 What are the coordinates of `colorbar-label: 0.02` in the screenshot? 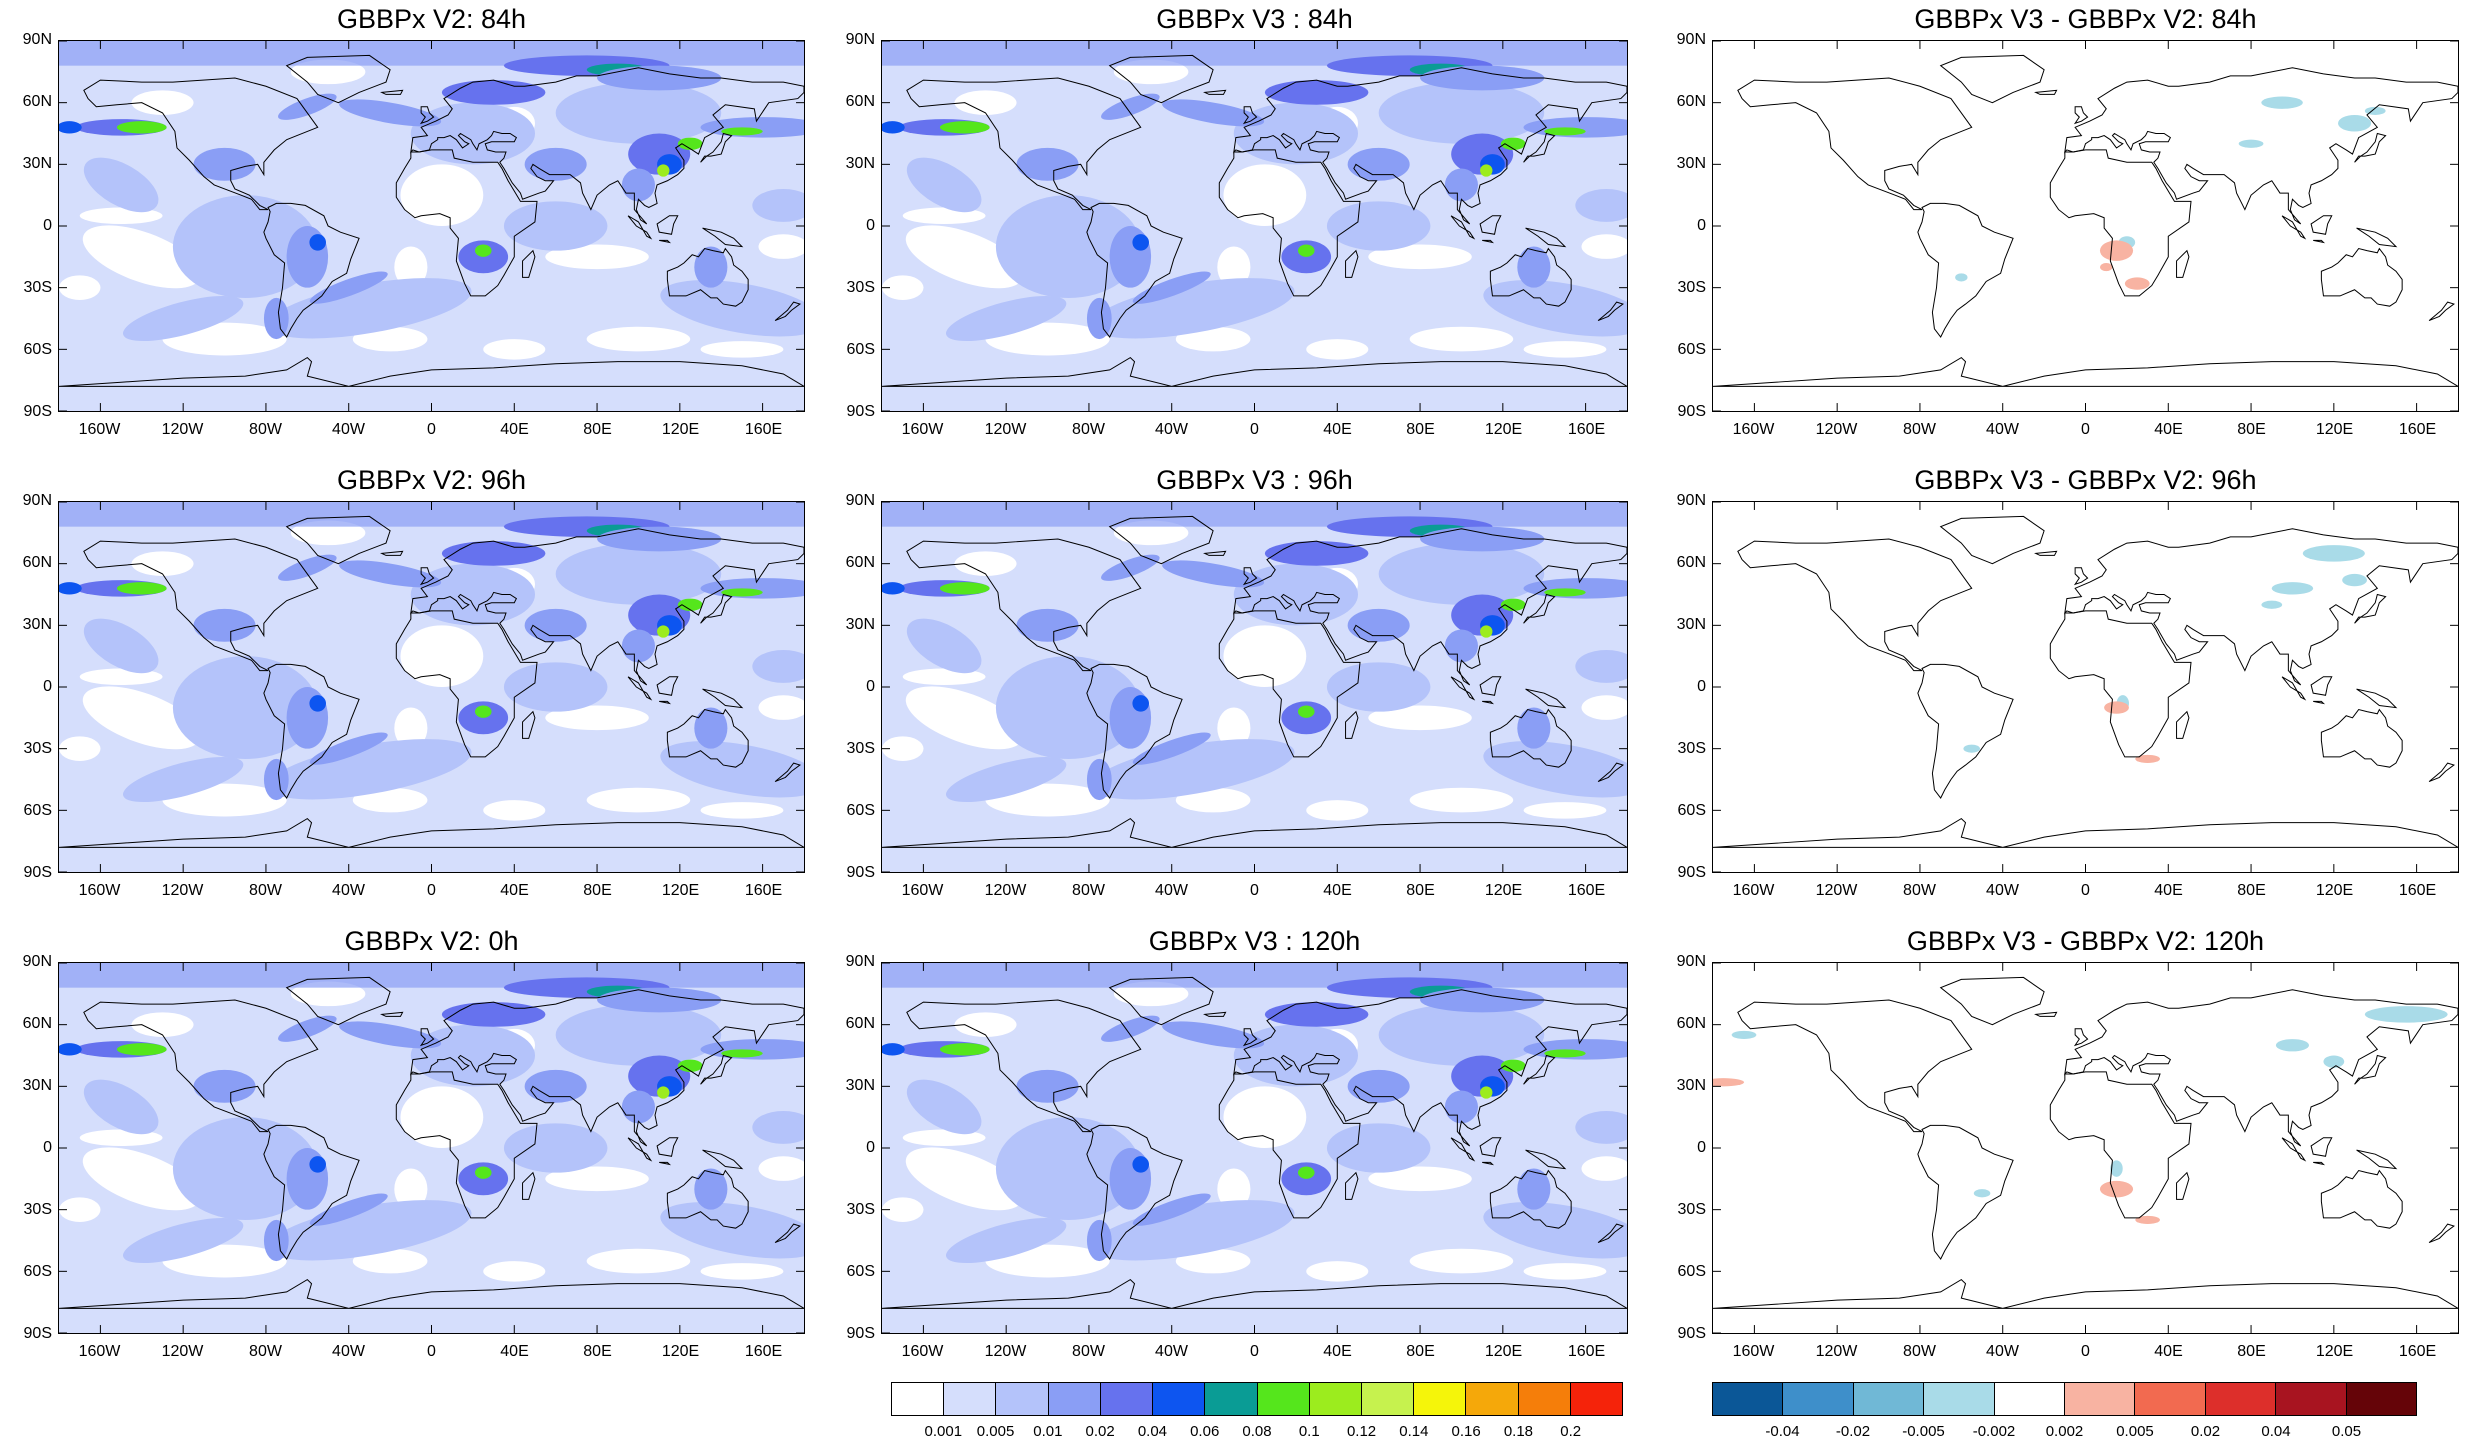 It's located at (2205, 1431).